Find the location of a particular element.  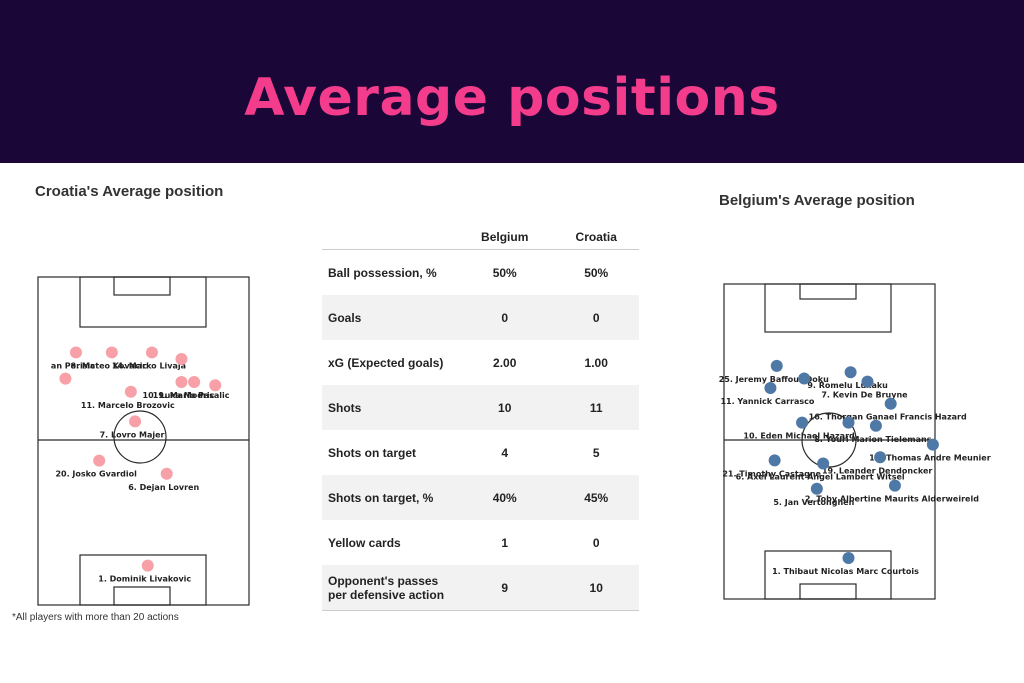

belgium-player-label: 16. Thorgan Ganael Francis Hazard is located at coordinates (888, 417).